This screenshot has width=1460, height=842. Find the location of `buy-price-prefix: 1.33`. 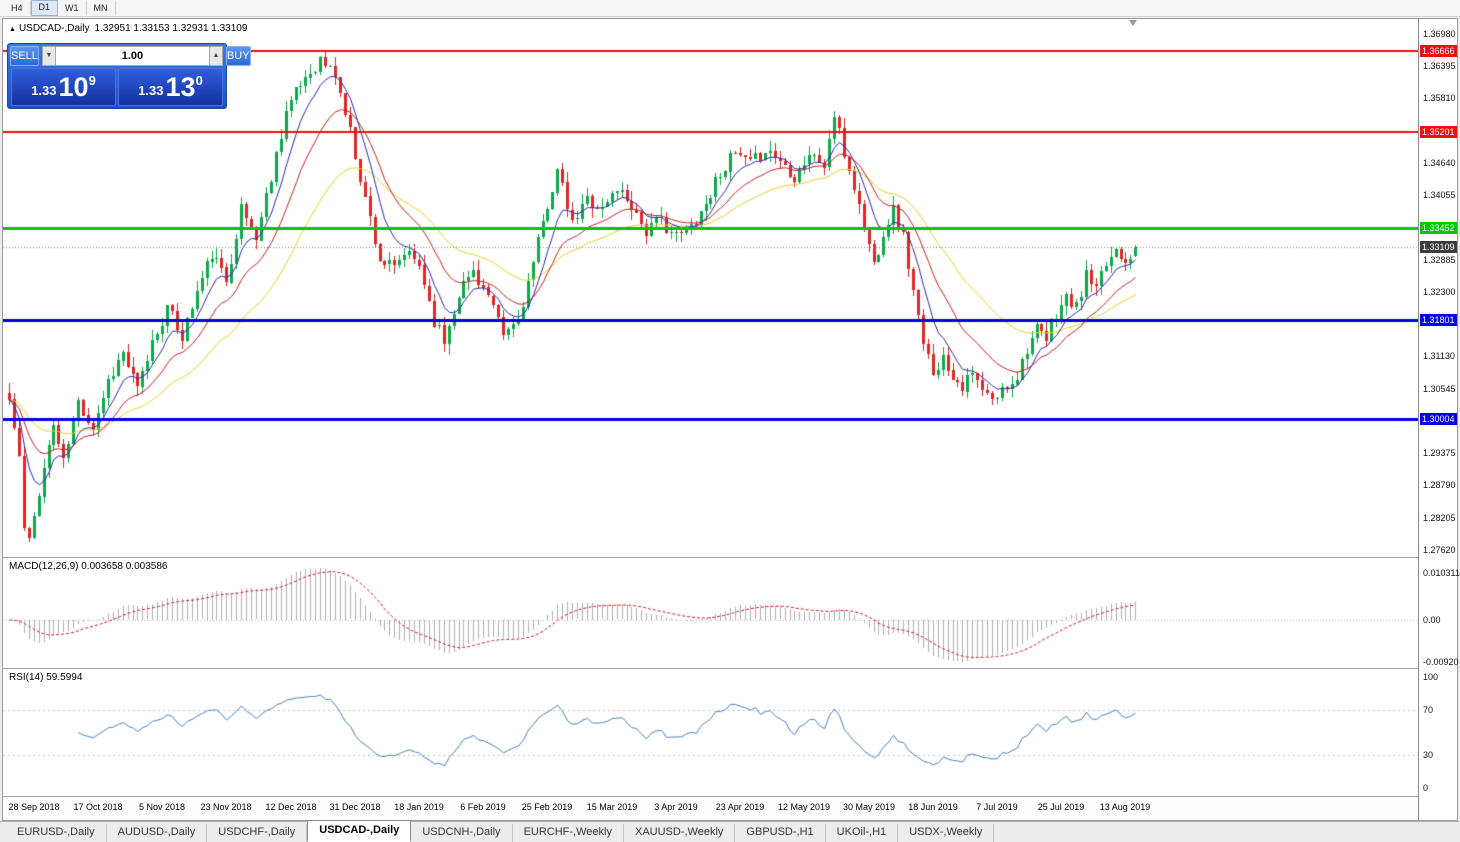

buy-price-prefix: 1.33 is located at coordinates (151, 90).